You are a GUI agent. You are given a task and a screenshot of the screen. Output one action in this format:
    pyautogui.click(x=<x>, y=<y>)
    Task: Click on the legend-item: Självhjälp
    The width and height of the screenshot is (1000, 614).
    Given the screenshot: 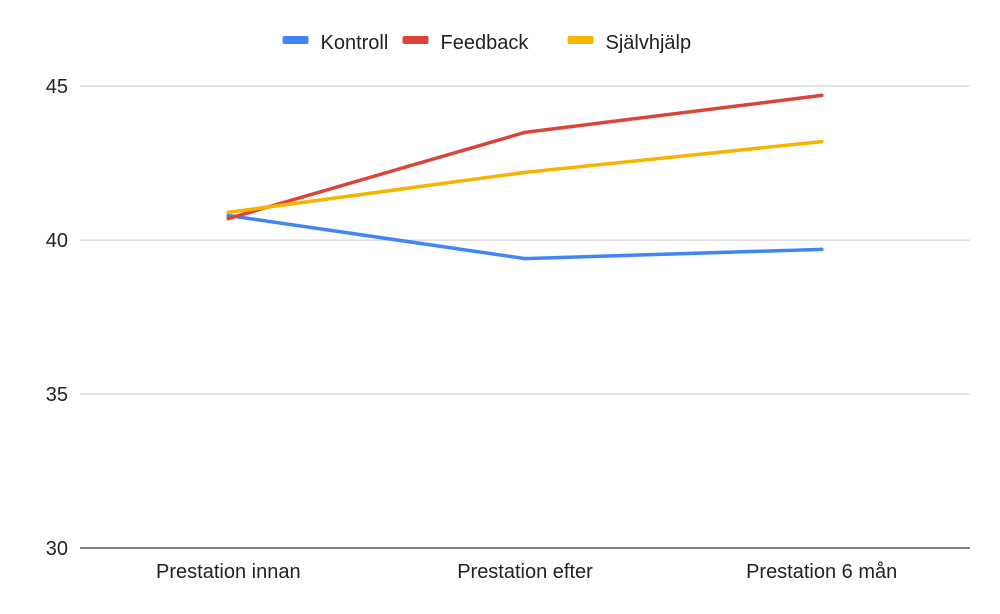 What is the action you would take?
    pyautogui.click(x=629, y=43)
    